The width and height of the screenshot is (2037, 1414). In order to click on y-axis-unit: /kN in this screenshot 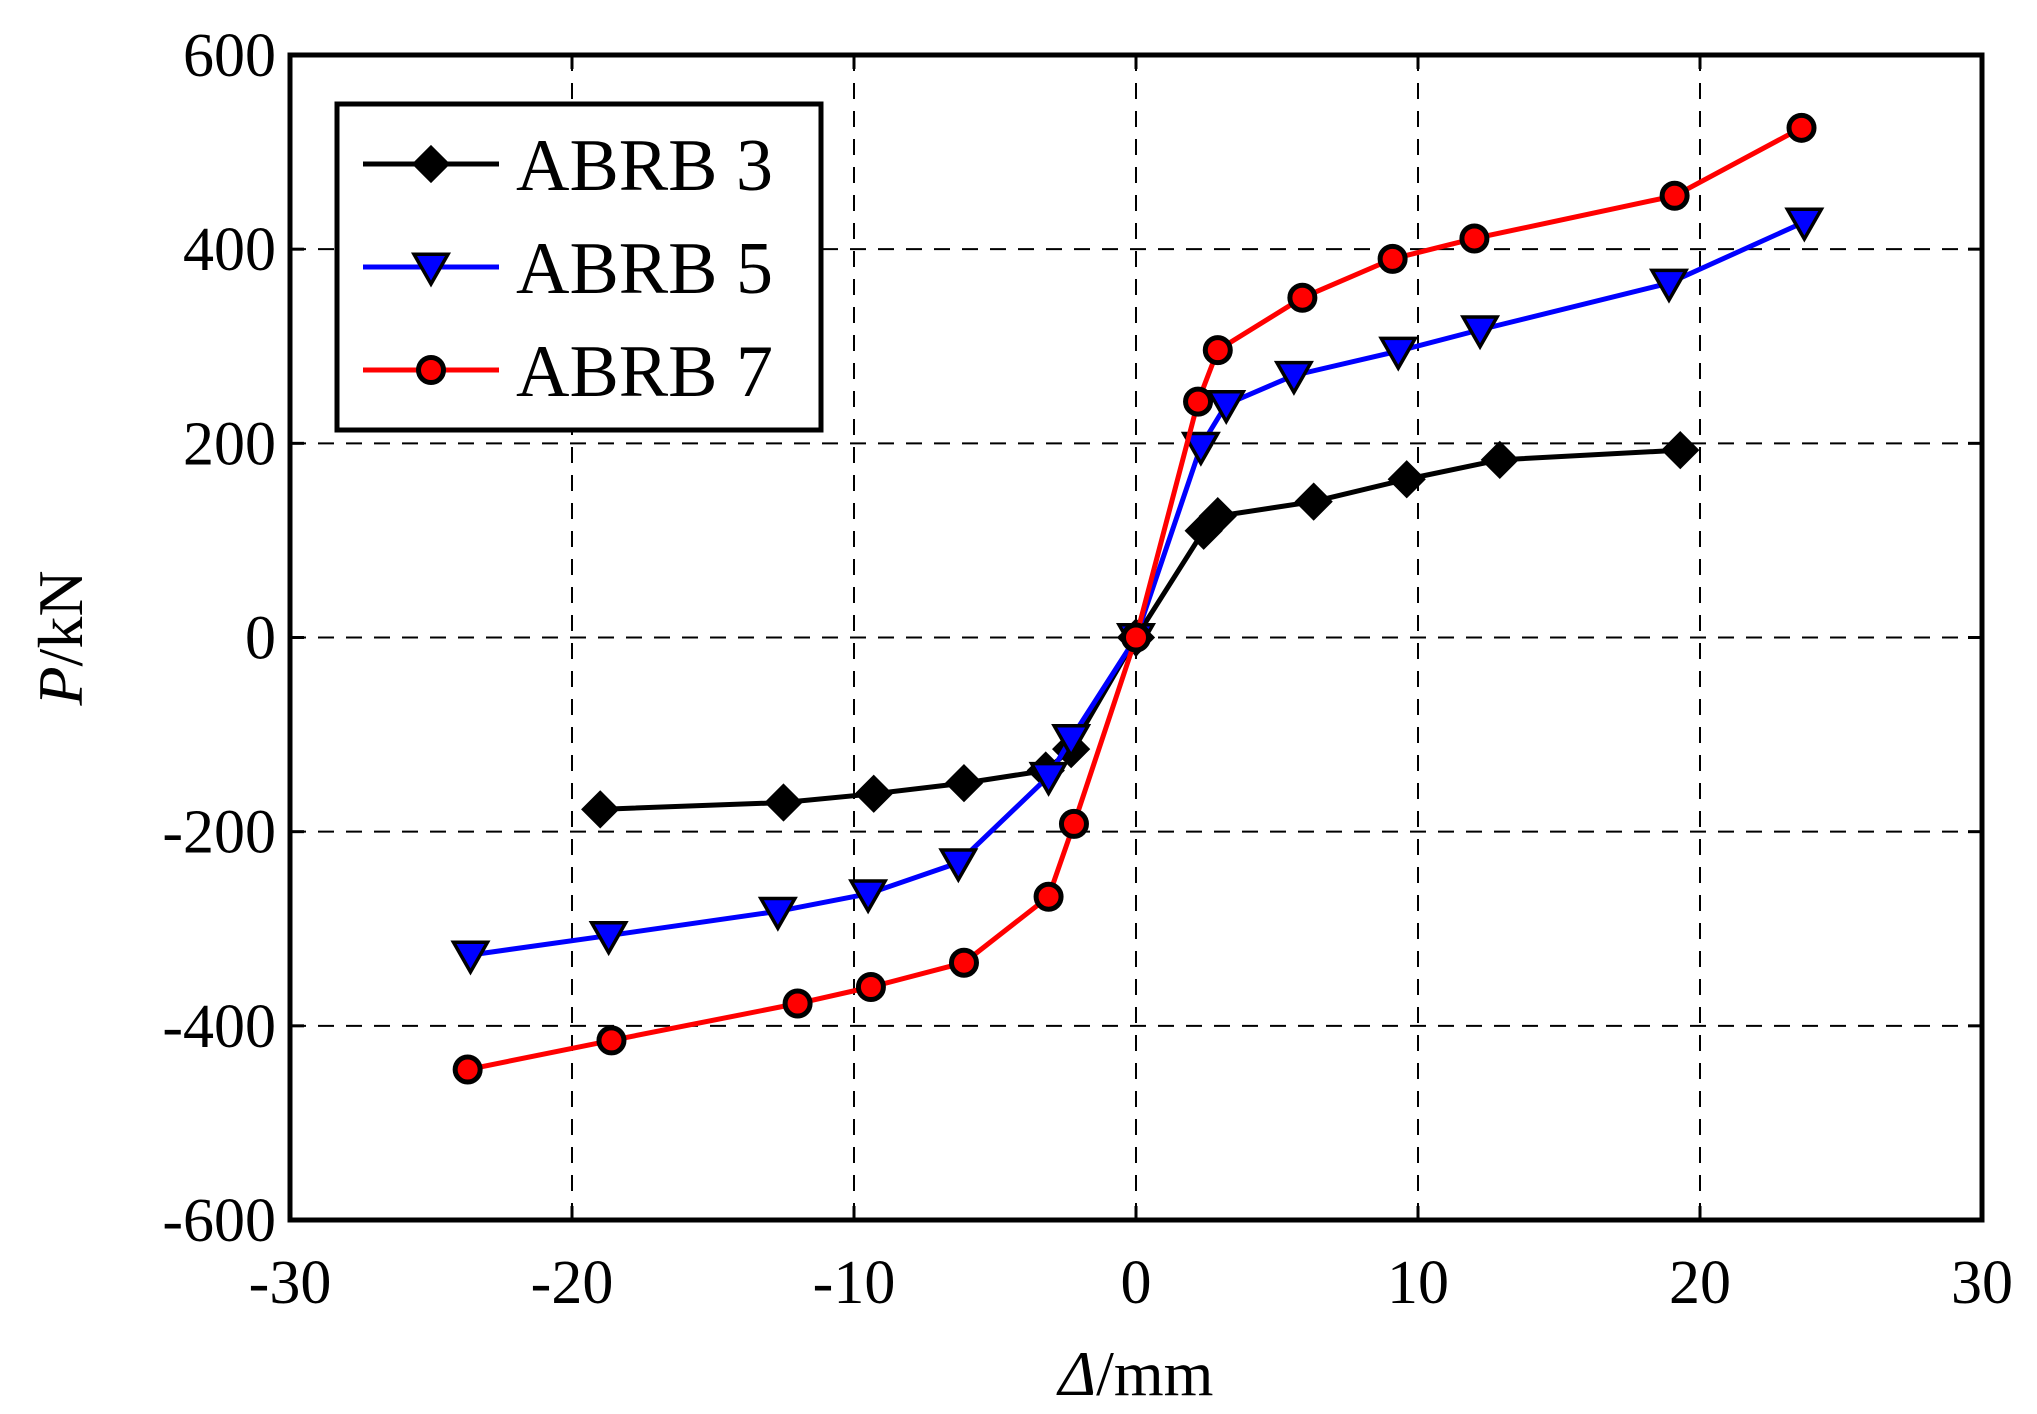, I will do `click(60, 618)`.